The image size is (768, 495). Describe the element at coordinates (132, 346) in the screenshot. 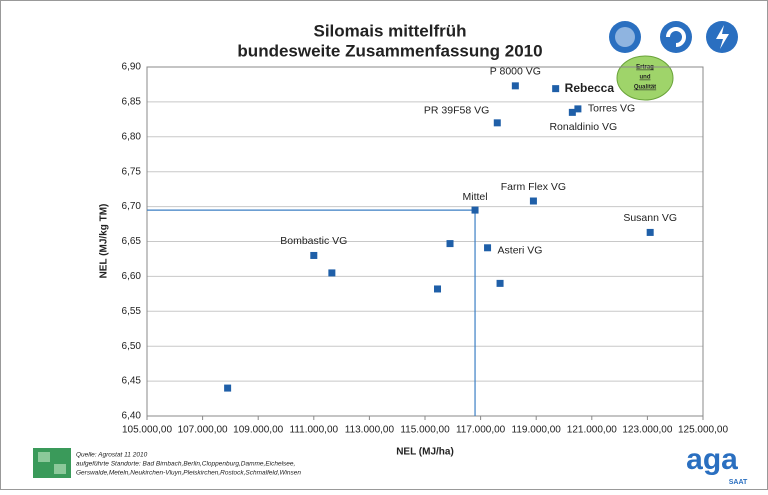

I see `y-tick-label: 6,50` at that location.